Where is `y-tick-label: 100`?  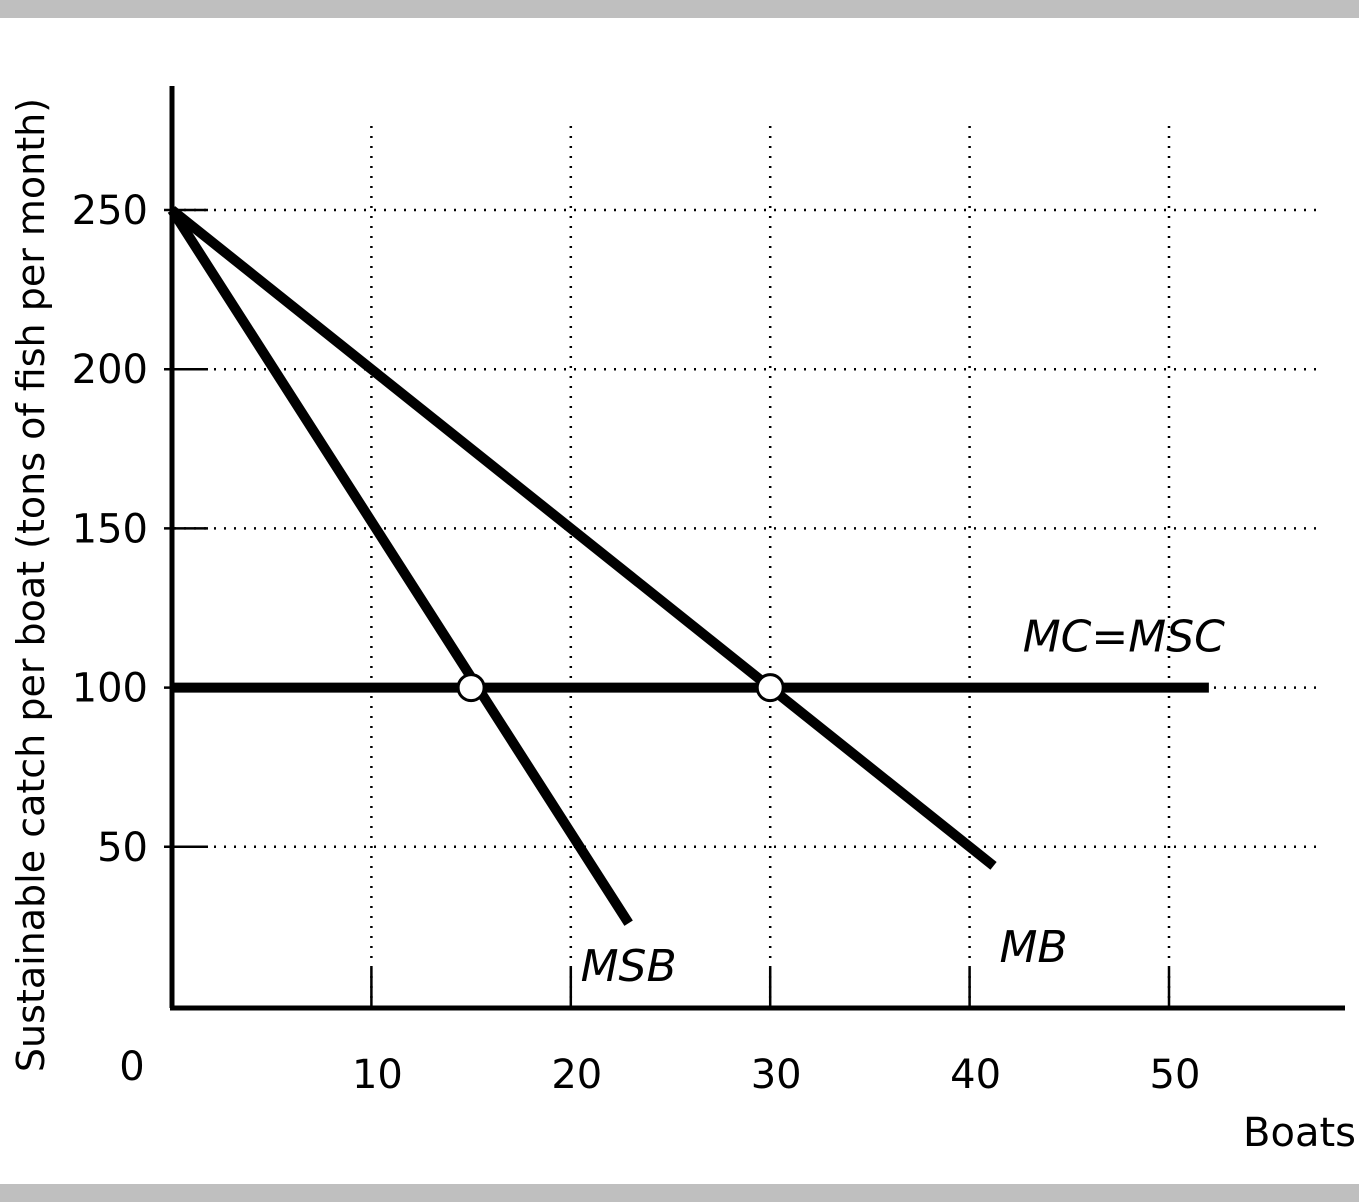 y-tick-label: 100 is located at coordinates (110, 689).